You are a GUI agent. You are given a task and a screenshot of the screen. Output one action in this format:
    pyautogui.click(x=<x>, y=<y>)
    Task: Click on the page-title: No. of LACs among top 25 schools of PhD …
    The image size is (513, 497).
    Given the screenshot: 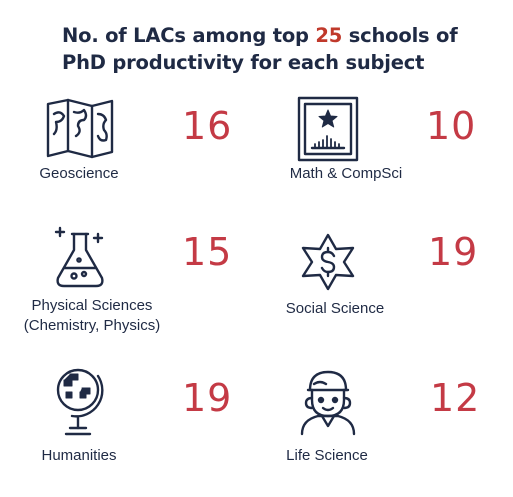 What is the action you would take?
    pyautogui.click(x=282, y=49)
    